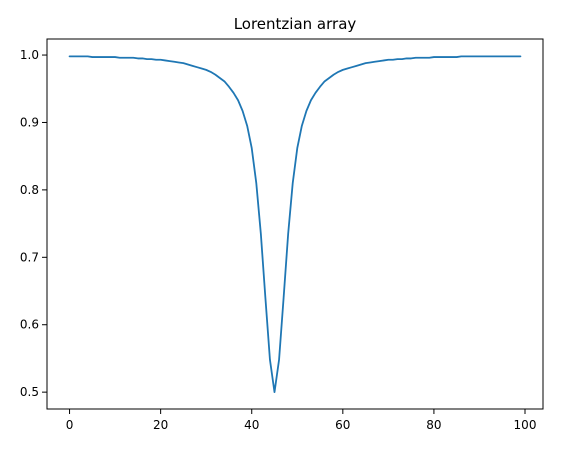 This screenshot has width=570, height=452. I want to click on chart-title: Lorentzian array, so click(295, 24).